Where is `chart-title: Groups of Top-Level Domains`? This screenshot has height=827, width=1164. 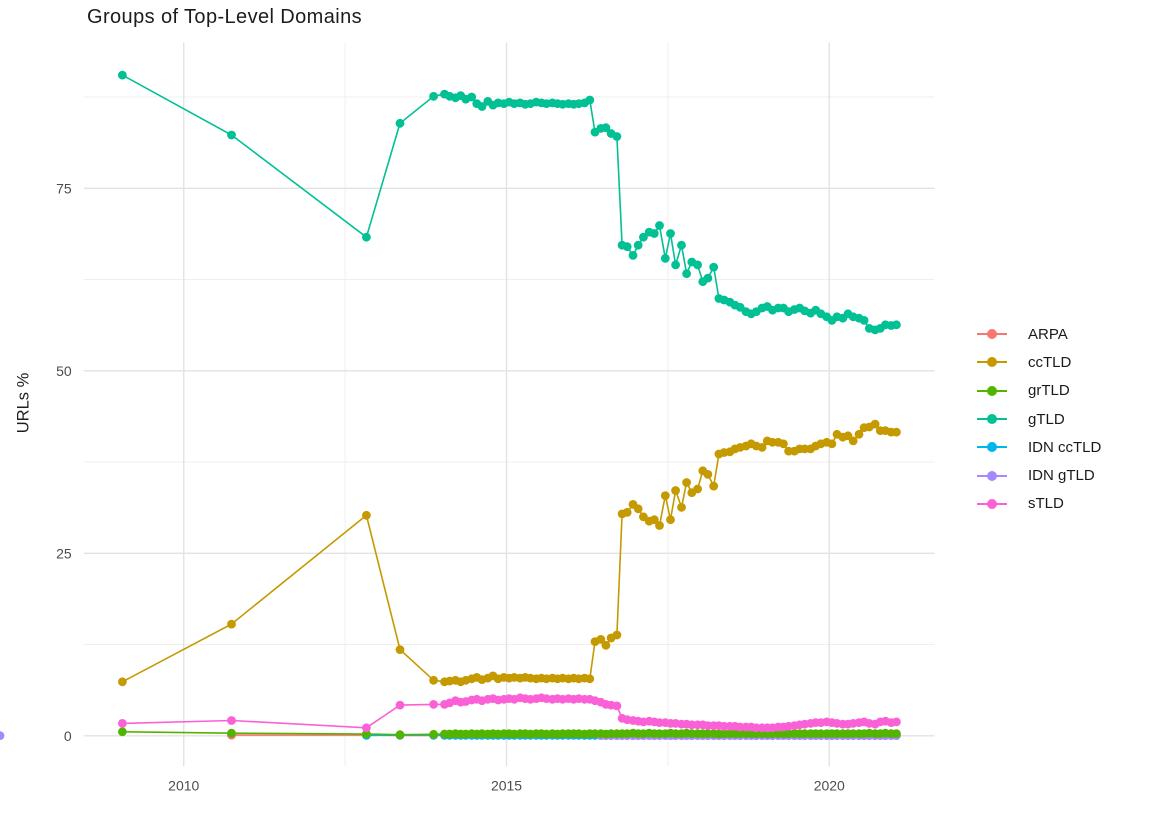 chart-title: Groups of Top-Level Domains is located at coordinates (225, 17).